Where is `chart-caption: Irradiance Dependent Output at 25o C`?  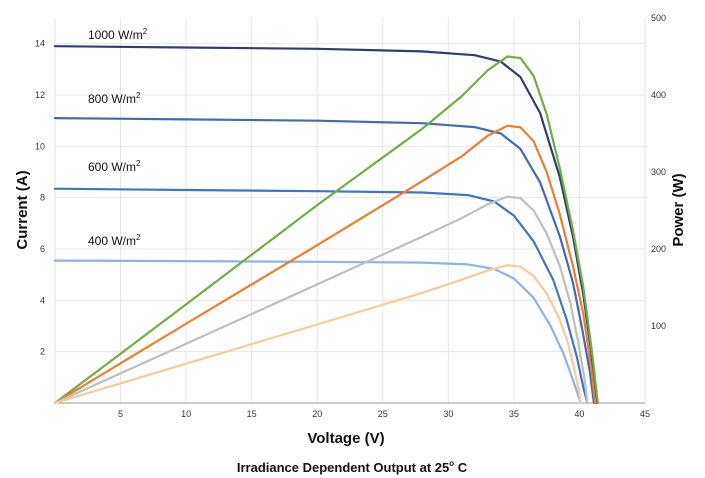 chart-caption: Irradiance Dependent Output at 25o C is located at coordinates (352, 467).